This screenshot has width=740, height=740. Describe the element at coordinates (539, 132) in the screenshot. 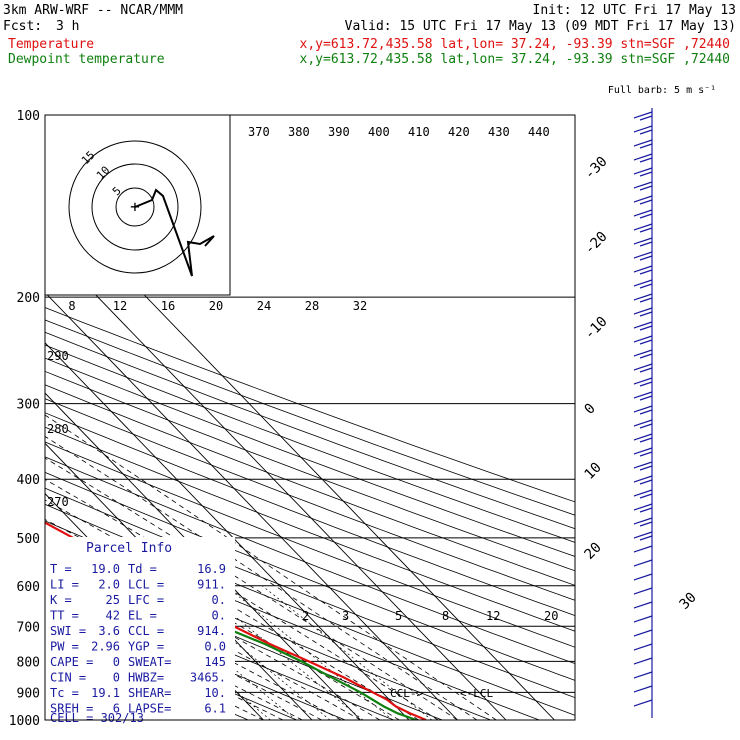

I see `theta-label: 440` at that location.